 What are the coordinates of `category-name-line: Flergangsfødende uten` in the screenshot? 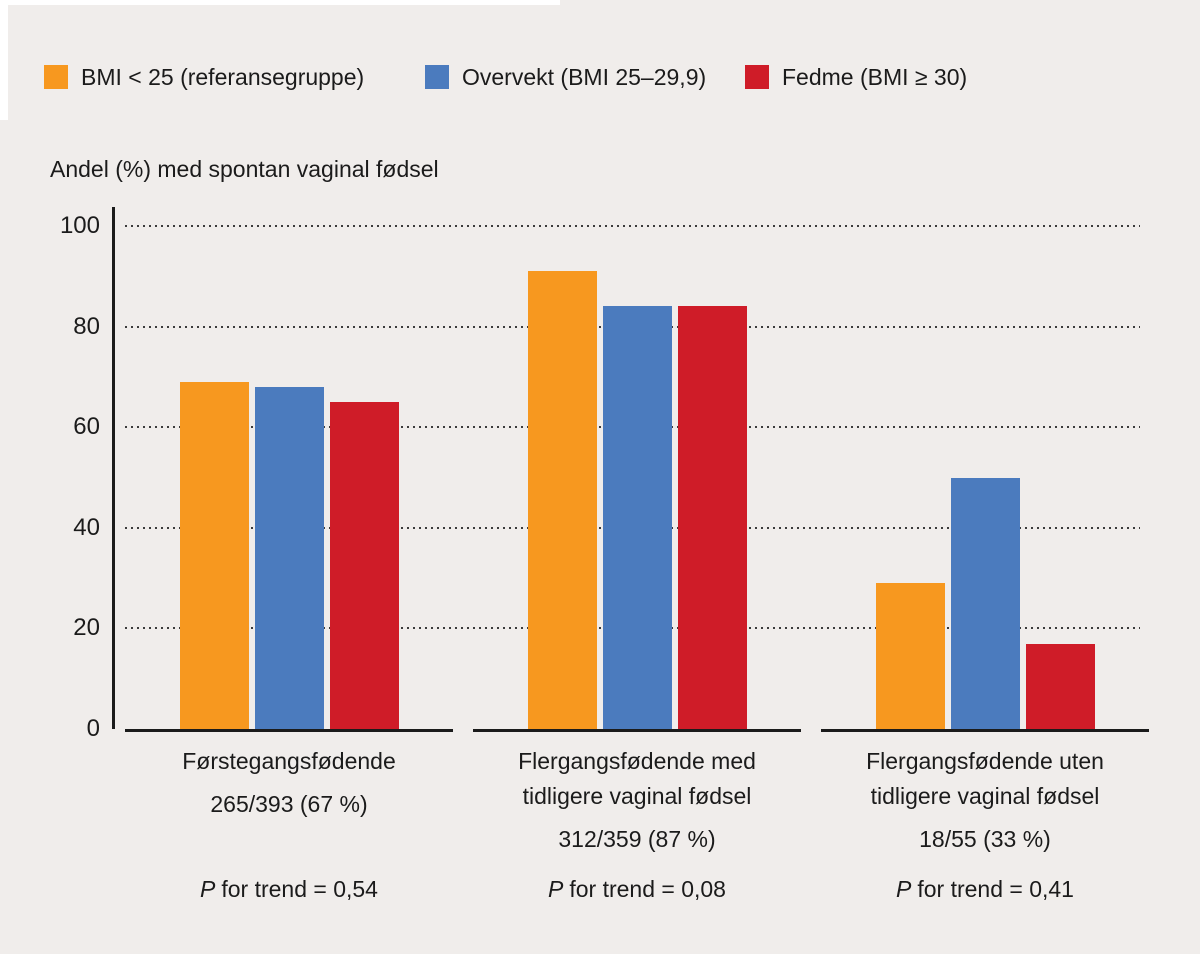 It's located at (985, 761).